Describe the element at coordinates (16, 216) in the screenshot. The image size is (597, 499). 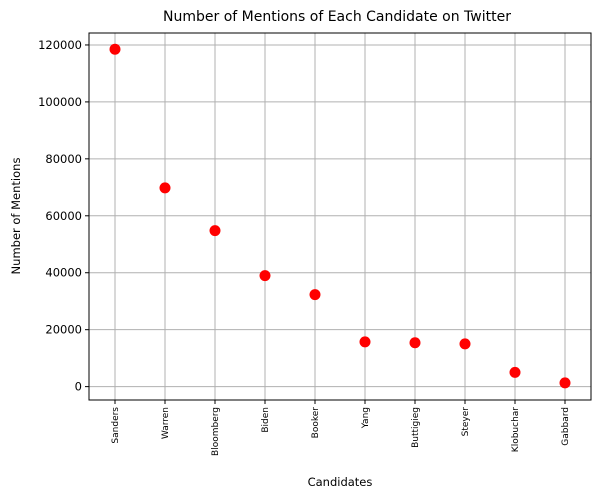
I see `y-axis-label: Number of Mentions` at that location.